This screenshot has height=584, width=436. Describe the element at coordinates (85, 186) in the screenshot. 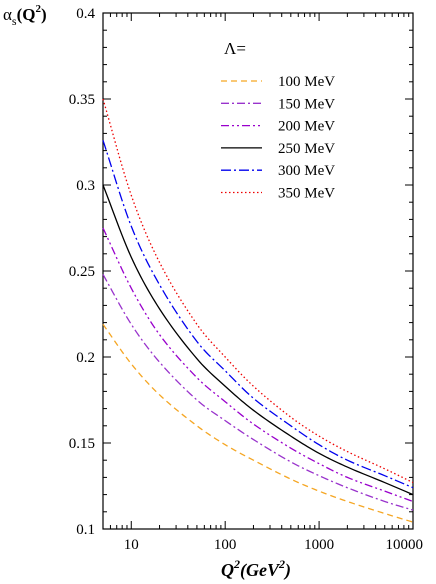

I see `y-tick-label: 0.3` at that location.